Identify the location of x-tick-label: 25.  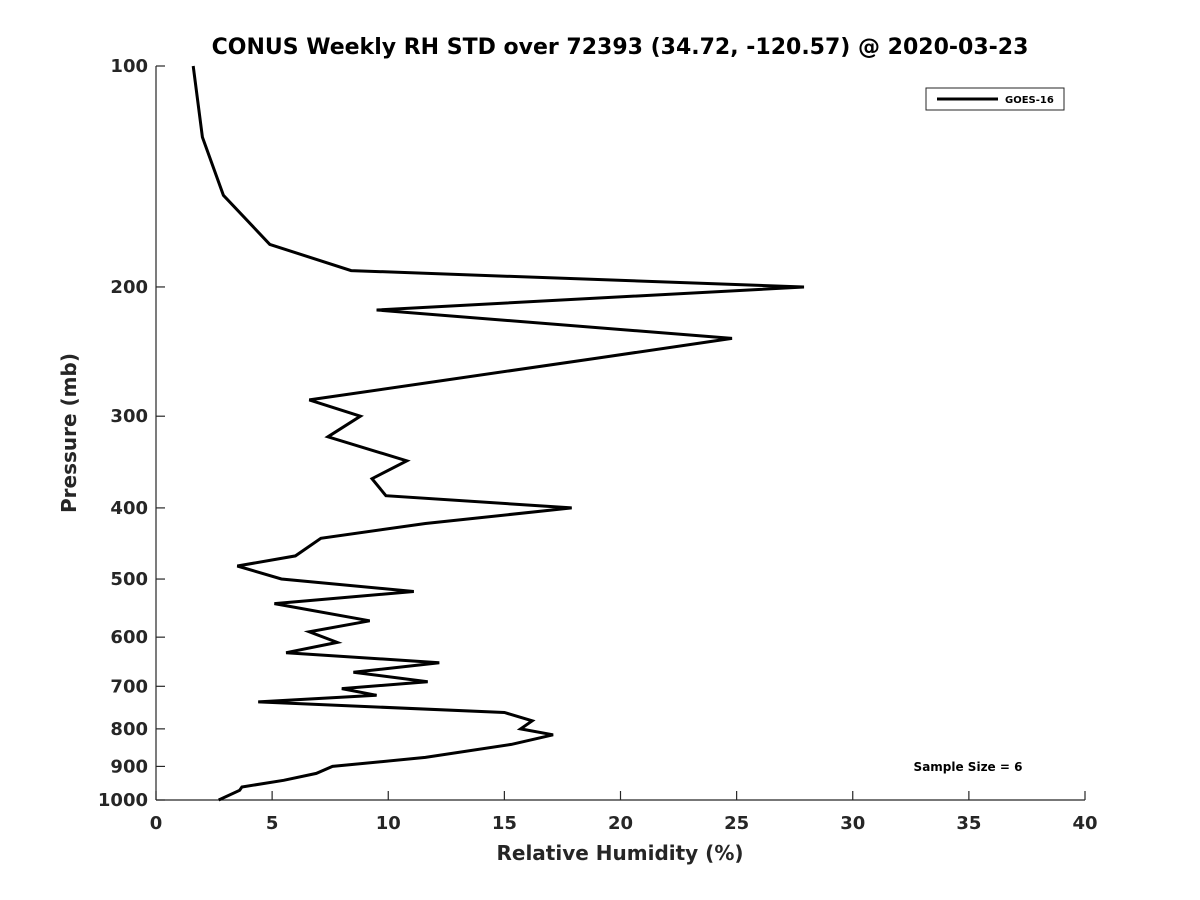
(736, 823).